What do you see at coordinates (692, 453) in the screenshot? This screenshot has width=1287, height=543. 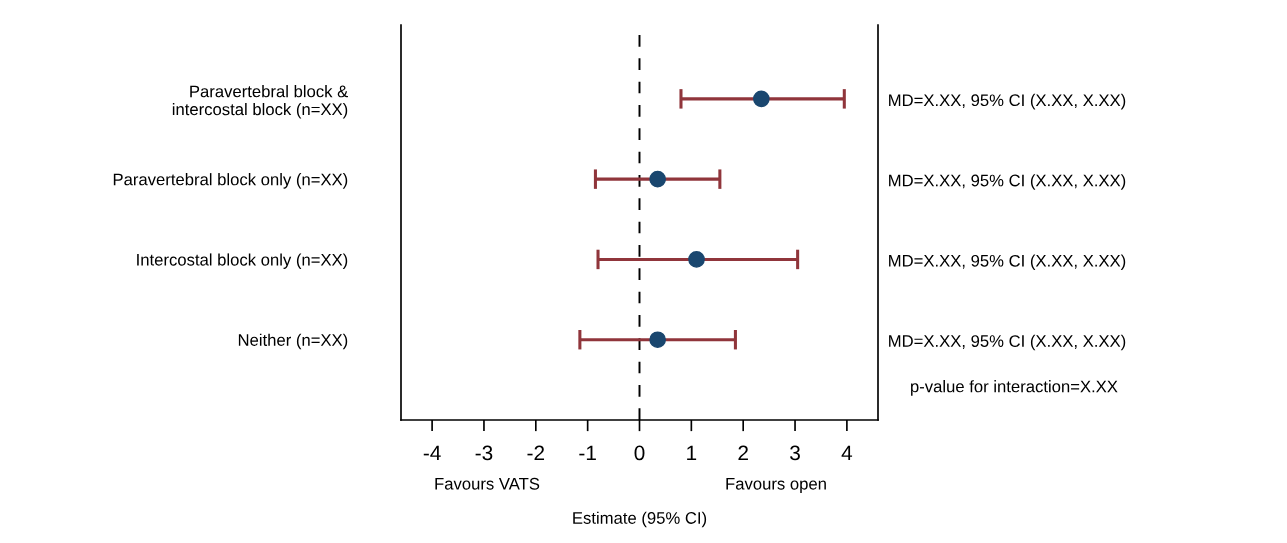 I see `x-tick-label: 1` at bounding box center [692, 453].